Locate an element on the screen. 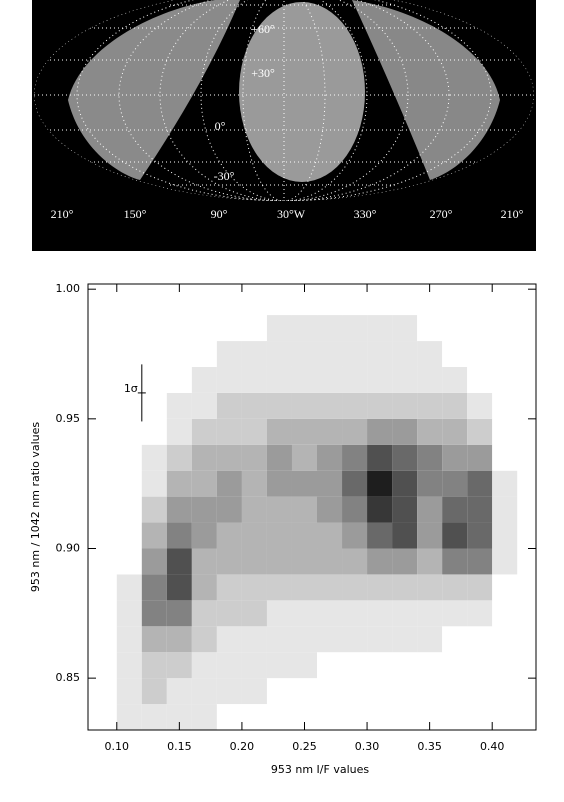 The width and height of the screenshot is (564, 802). x-tick-label: 0.30 is located at coordinates (367, 746).